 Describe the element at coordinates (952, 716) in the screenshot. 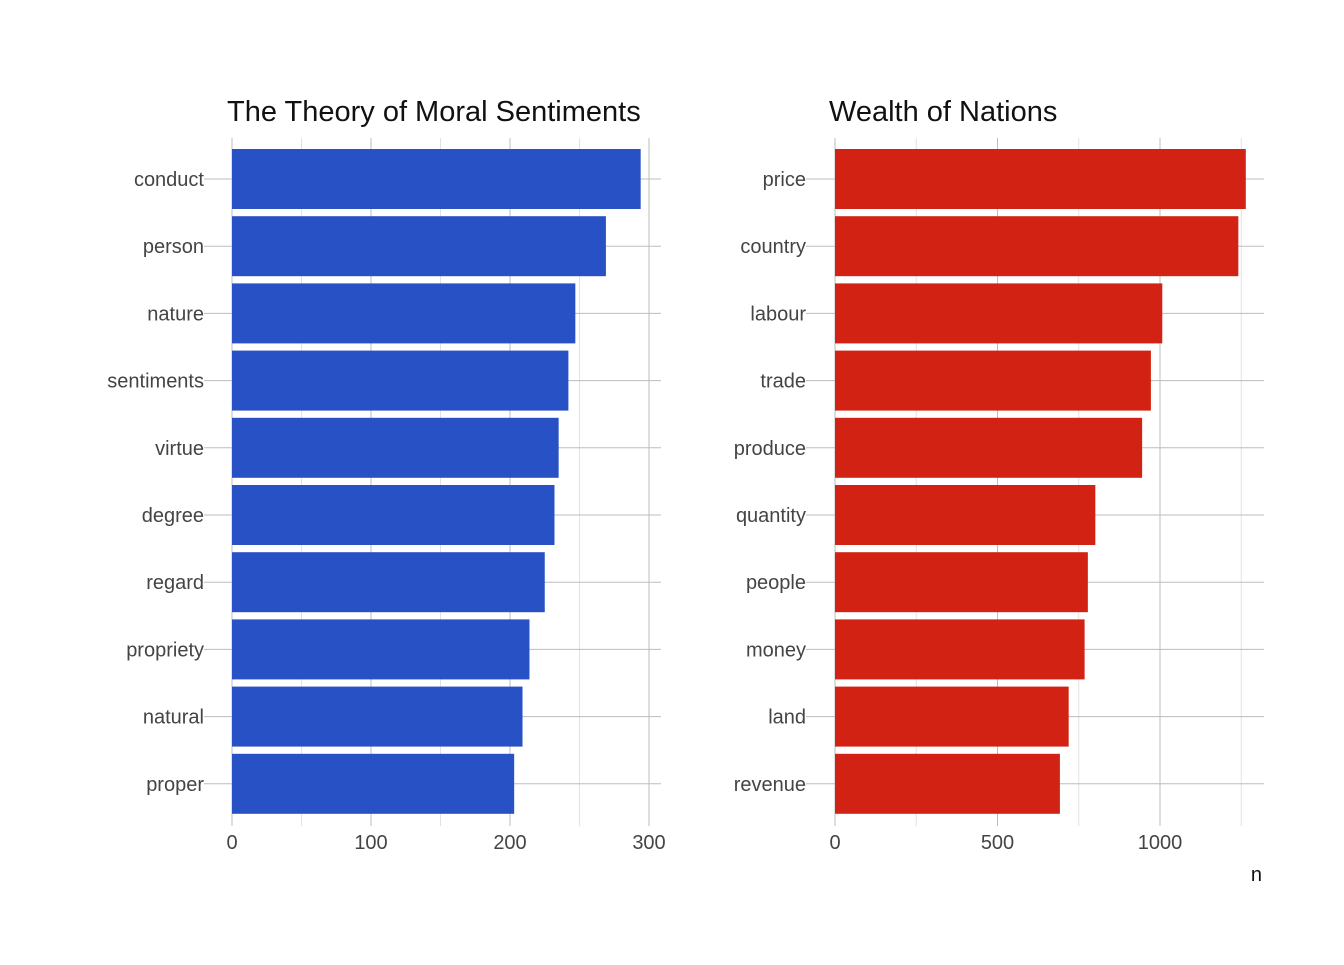

I see `bar-land` at that location.